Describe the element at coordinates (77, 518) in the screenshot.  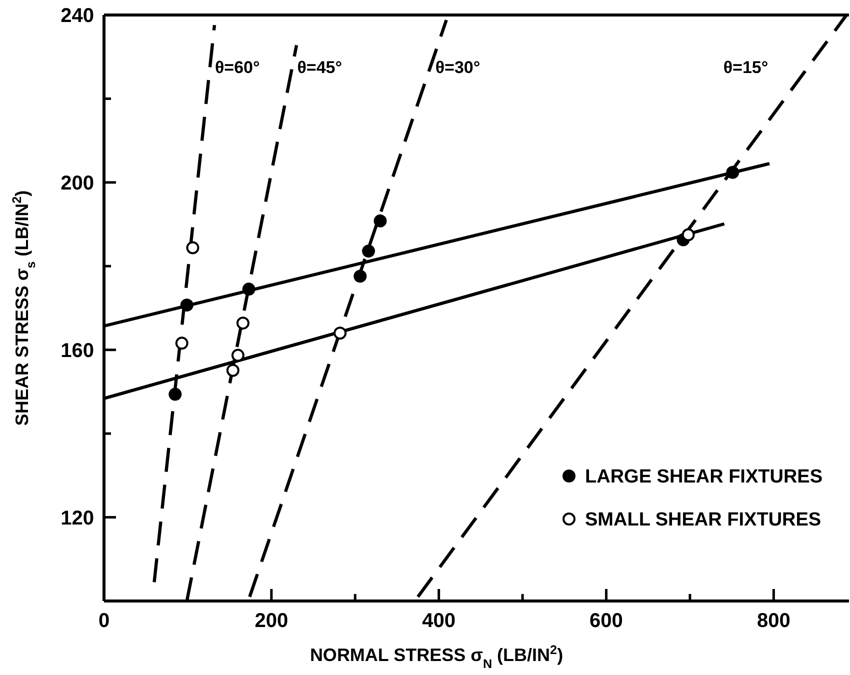
I see `y-tick-label: 120` at that location.